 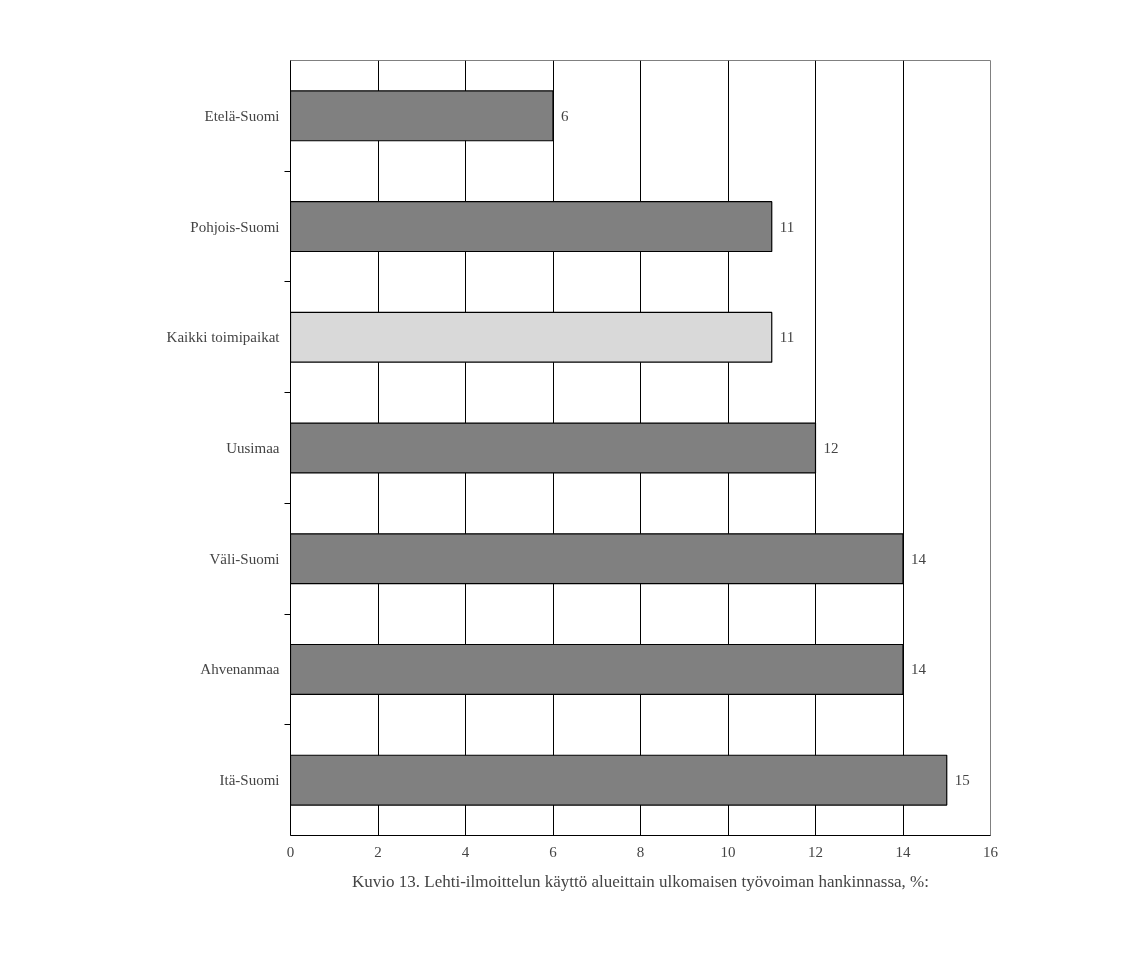 What do you see at coordinates (244, 558) in the screenshot?
I see `y-tick-label: Väli-Suomi` at bounding box center [244, 558].